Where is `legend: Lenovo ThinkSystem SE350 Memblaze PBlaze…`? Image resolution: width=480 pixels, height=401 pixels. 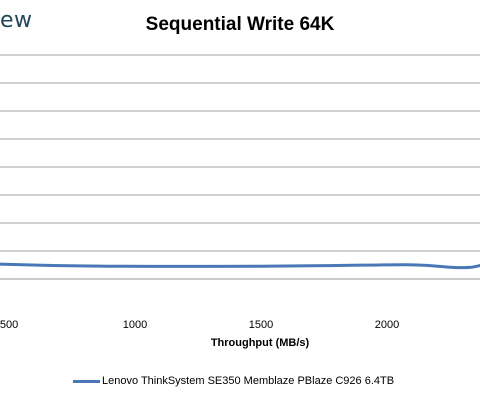
legend: Lenovo ThinkSystem SE350 Memblaze PBlaze… is located at coordinates (233, 381).